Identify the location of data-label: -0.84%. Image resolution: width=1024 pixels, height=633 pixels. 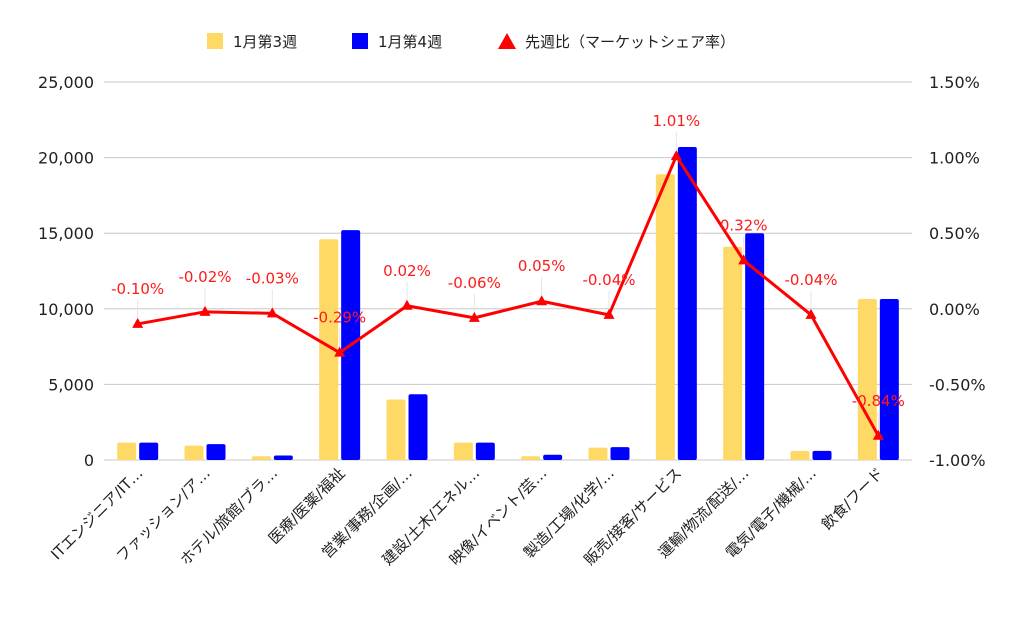
(878, 401).